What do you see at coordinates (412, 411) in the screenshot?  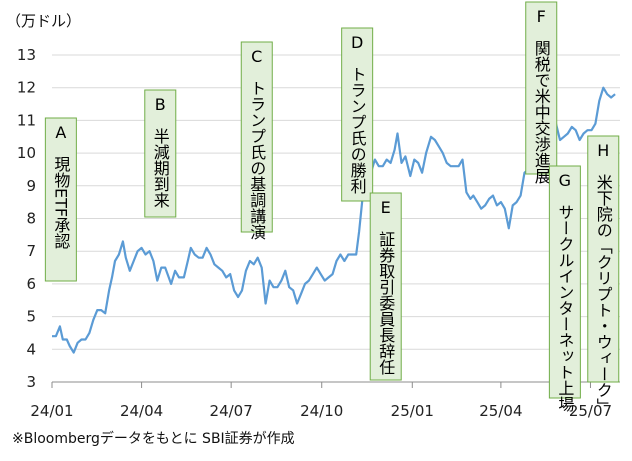 I see `x-tick-label: 25/01` at bounding box center [412, 411].